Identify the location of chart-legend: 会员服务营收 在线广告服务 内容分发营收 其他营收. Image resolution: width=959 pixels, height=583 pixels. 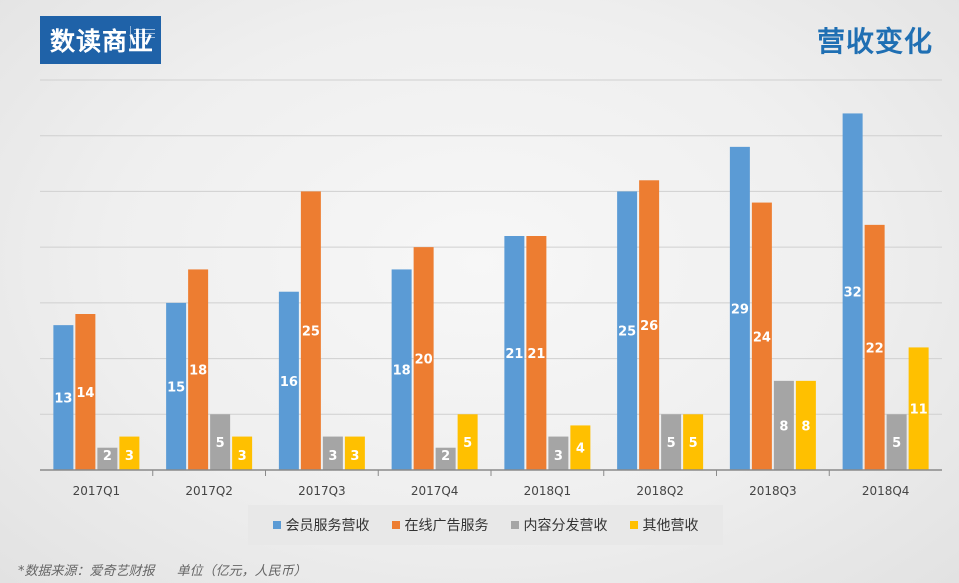
(485, 525).